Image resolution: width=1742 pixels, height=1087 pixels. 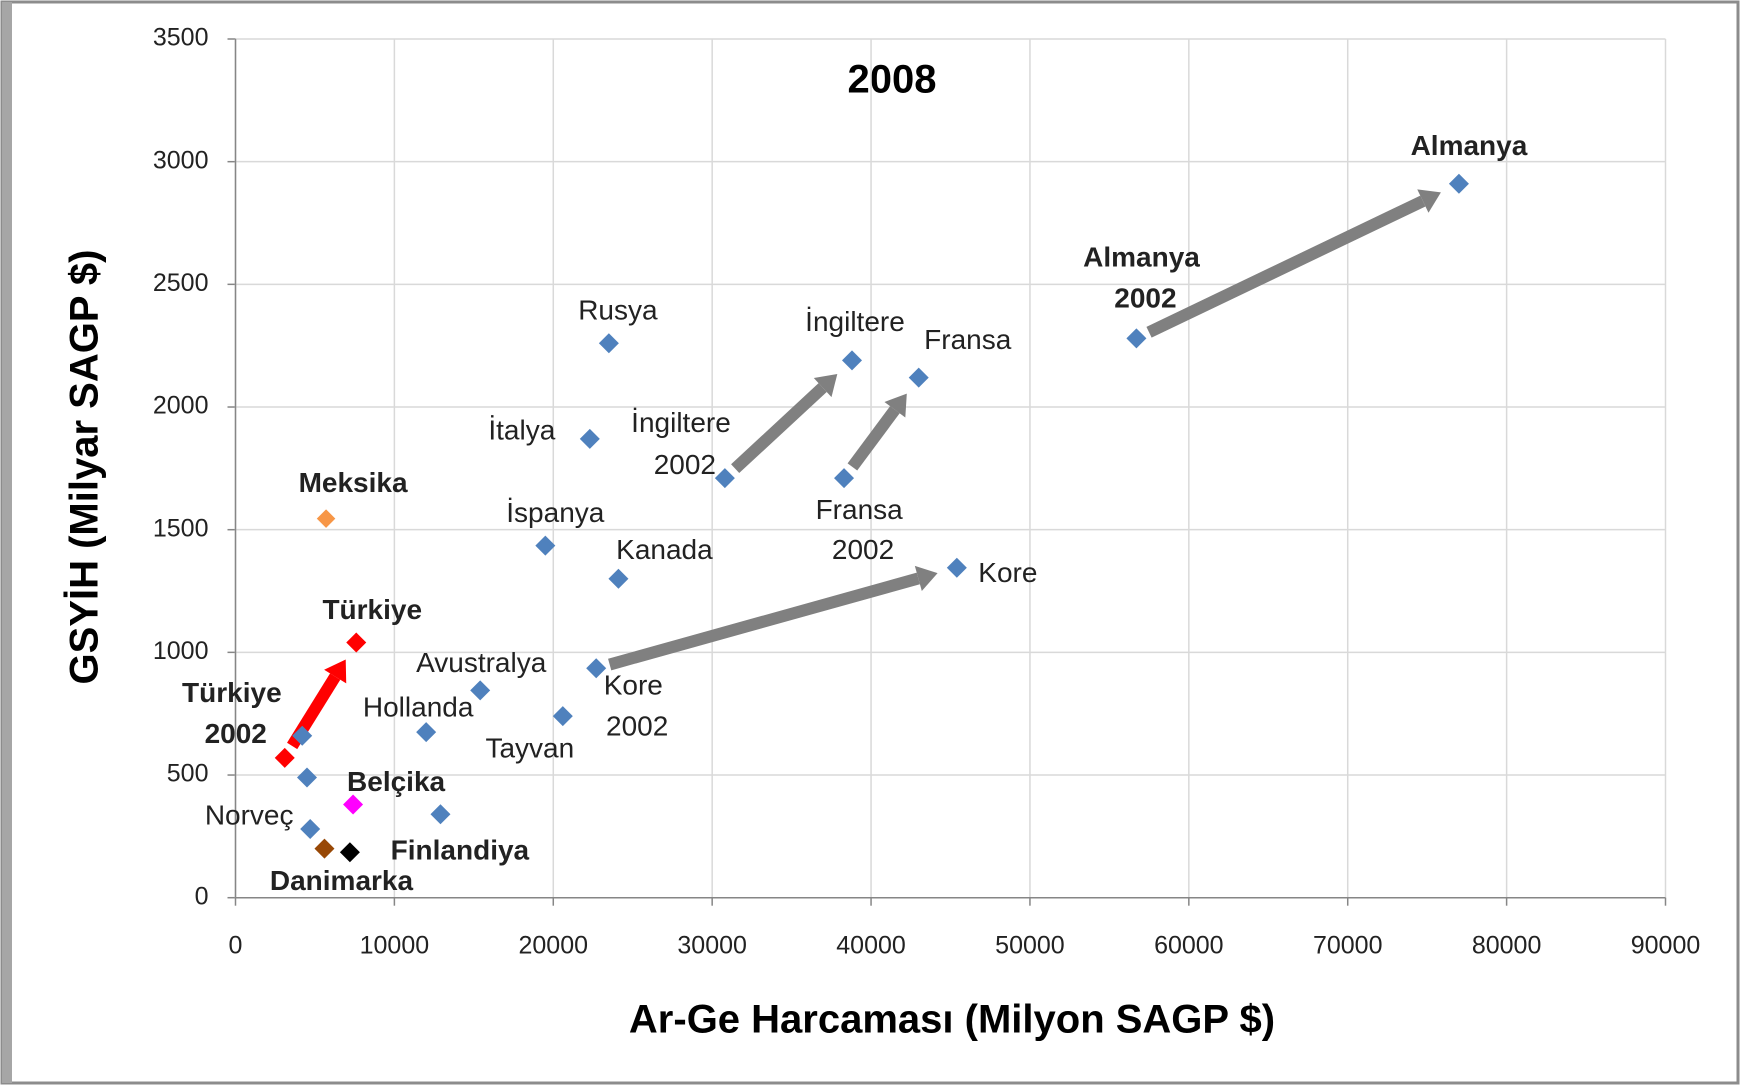 I want to click on point-label: Norveç, so click(x=249, y=814).